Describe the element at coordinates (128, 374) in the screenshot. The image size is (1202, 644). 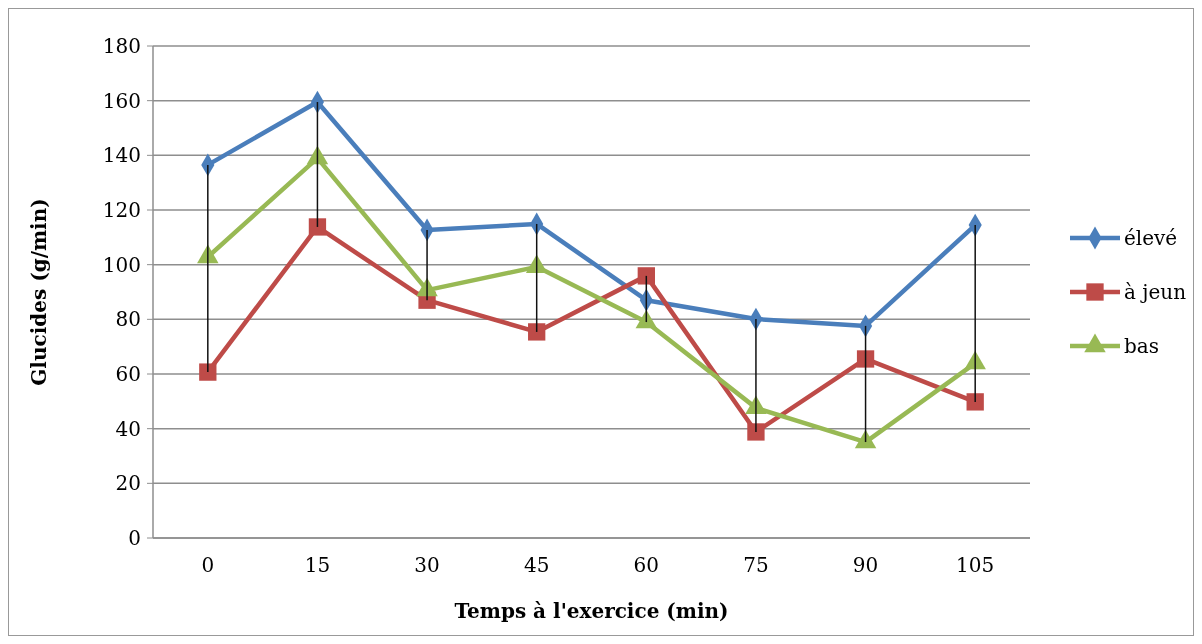
I see `y-tick-label: 60` at that location.